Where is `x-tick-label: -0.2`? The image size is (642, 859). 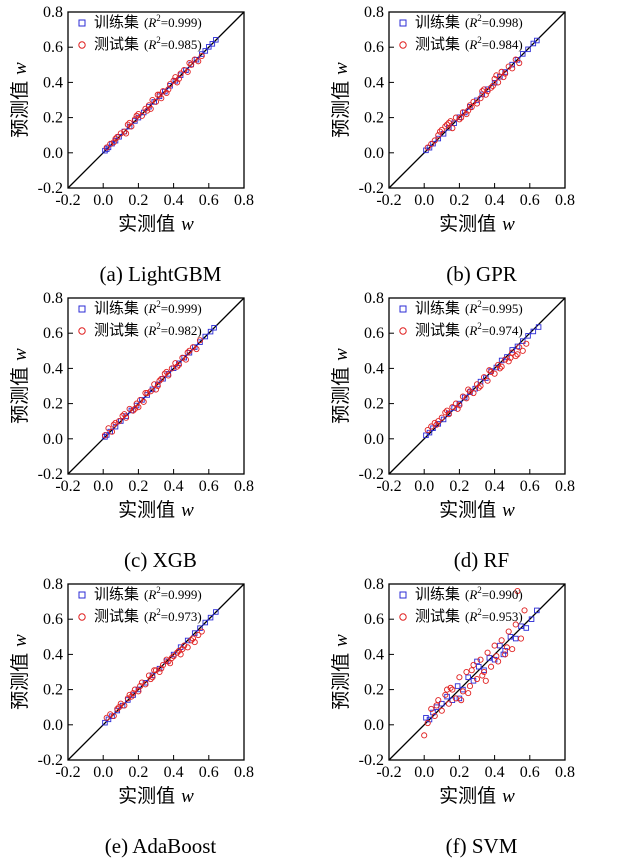
x-tick-label: -0.2 is located at coordinates (67, 772).